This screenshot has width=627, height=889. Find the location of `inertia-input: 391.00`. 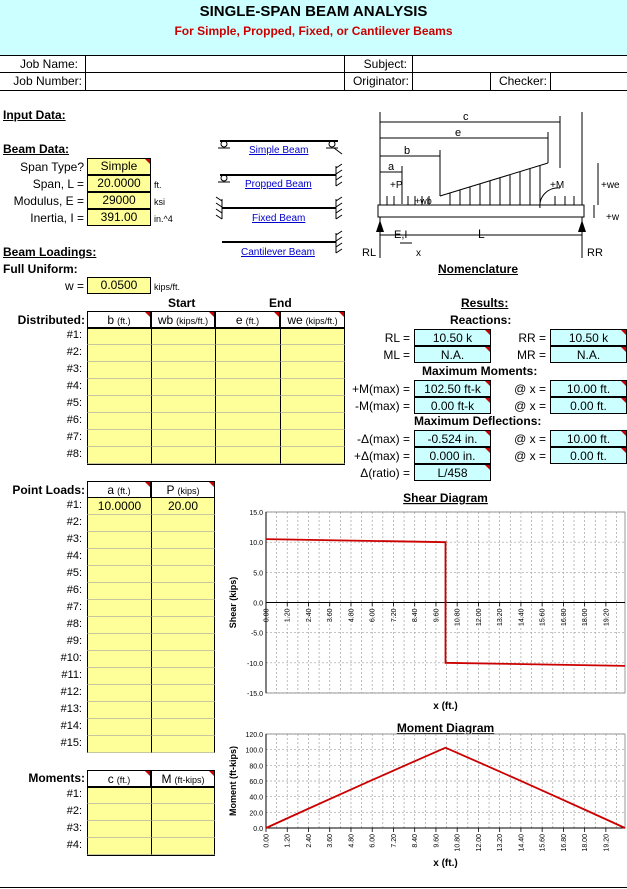

inertia-input: 391.00 is located at coordinates (119, 217).